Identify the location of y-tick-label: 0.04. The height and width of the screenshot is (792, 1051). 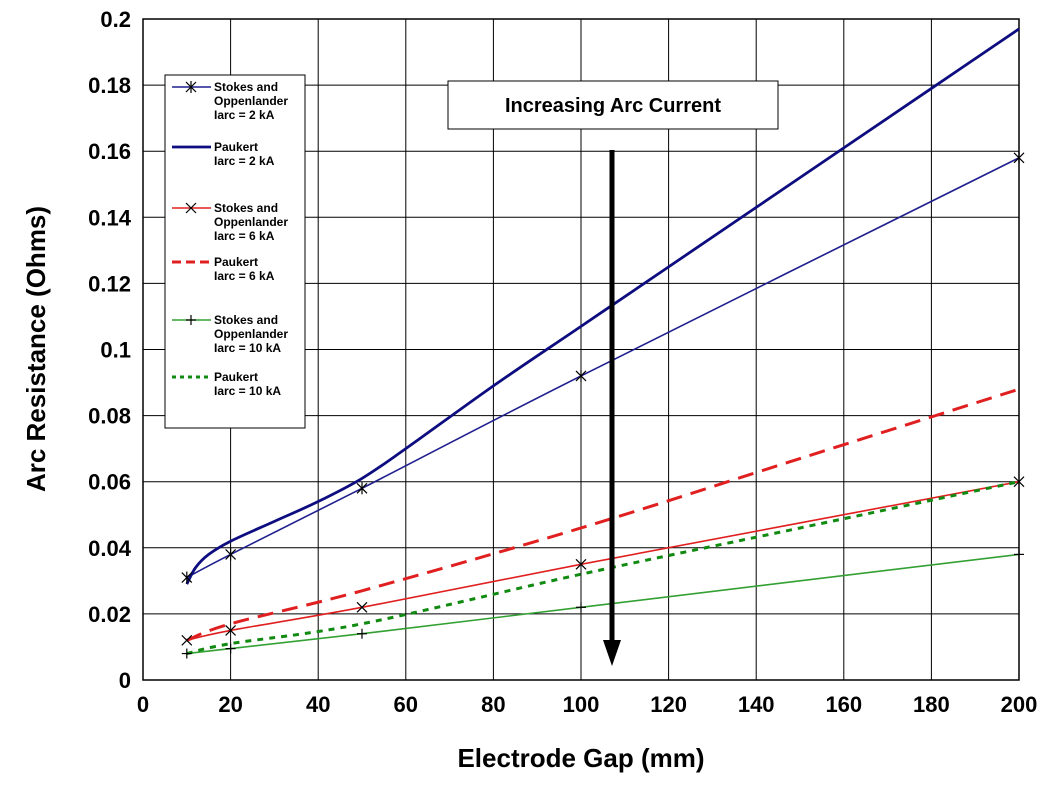
(110, 548).